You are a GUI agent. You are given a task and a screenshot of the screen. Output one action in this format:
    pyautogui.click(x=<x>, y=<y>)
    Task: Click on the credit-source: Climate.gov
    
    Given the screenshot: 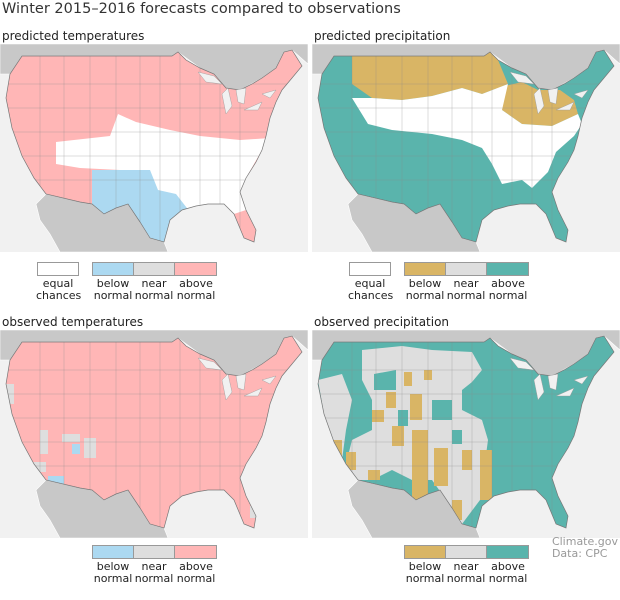 What is the action you would take?
    pyautogui.click(x=584, y=541)
    